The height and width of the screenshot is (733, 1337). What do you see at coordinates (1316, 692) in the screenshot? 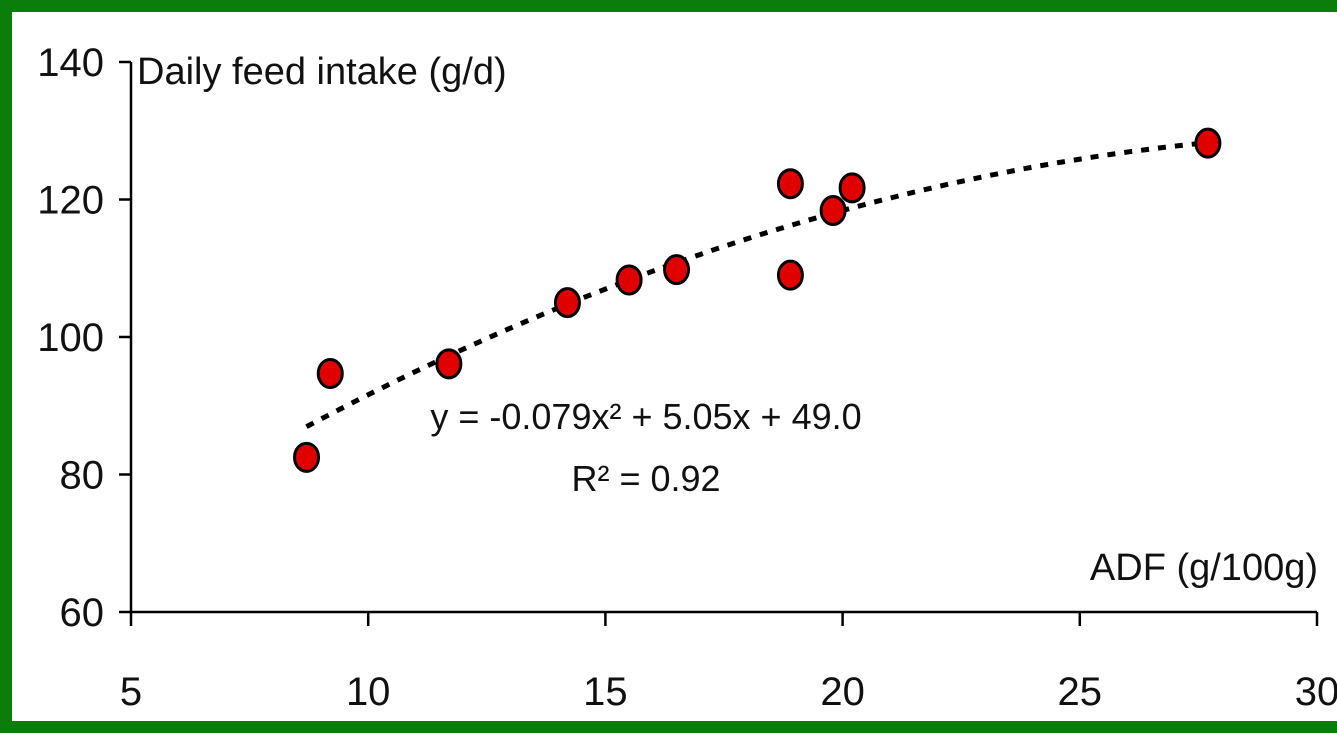
I see `x-tick-label: 30` at bounding box center [1316, 692].